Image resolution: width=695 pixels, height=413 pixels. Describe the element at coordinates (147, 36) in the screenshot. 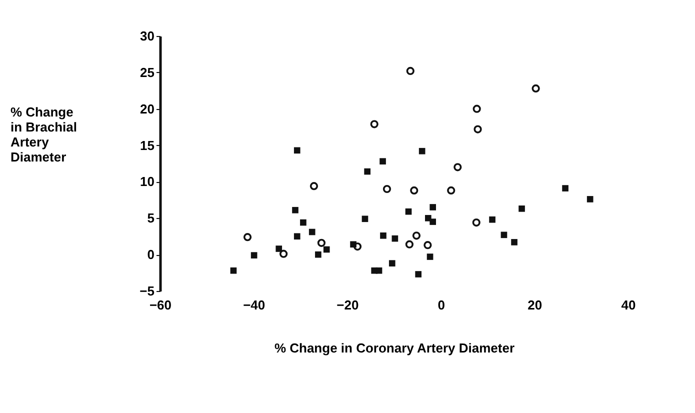

I see `y-tick-label: 30` at that location.